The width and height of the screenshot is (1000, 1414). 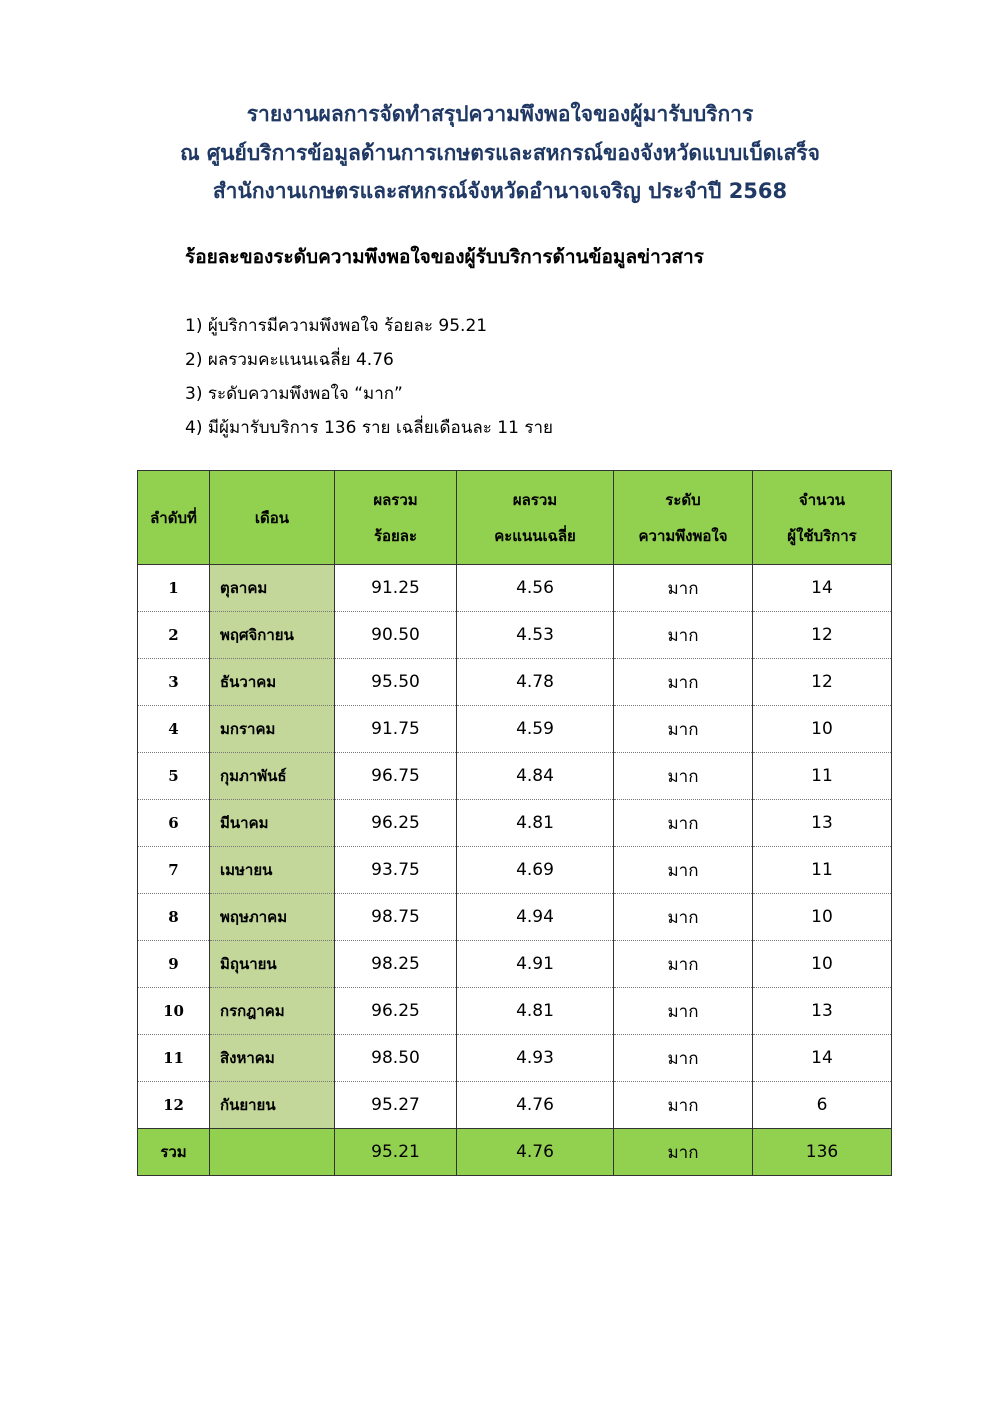 I want to click on month-cell: พฤษภาคม, so click(x=272, y=917).